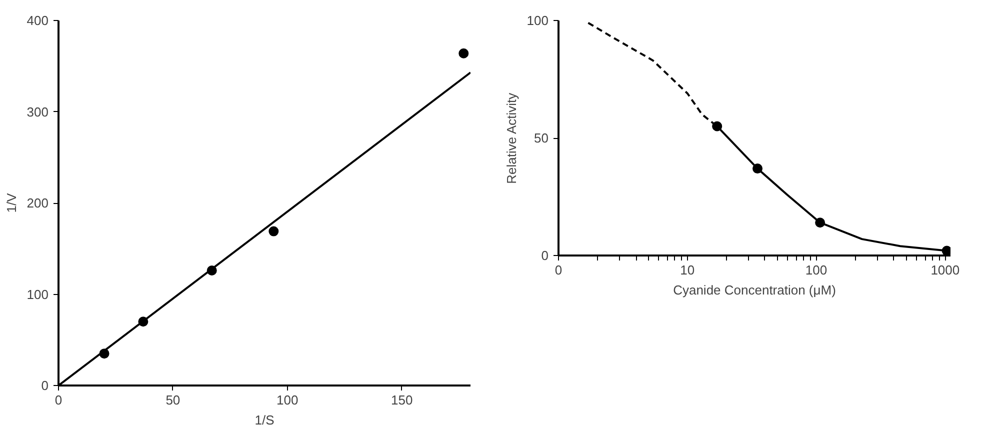  I want to click on x-tick-label: 50, so click(173, 400).